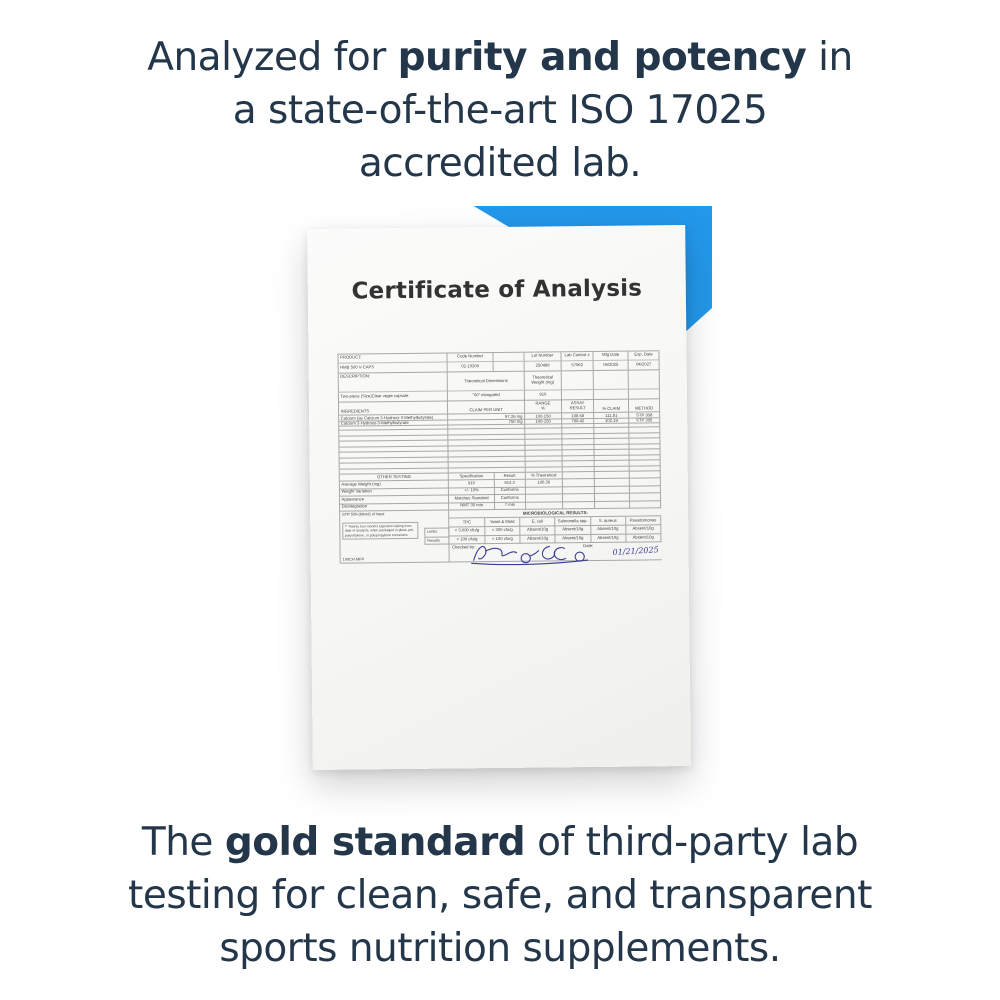 This screenshot has width=1000, height=1000. Describe the element at coordinates (363, 514) in the screenshot. I see `stp-note: STP 500-(blend) of input` at that location.